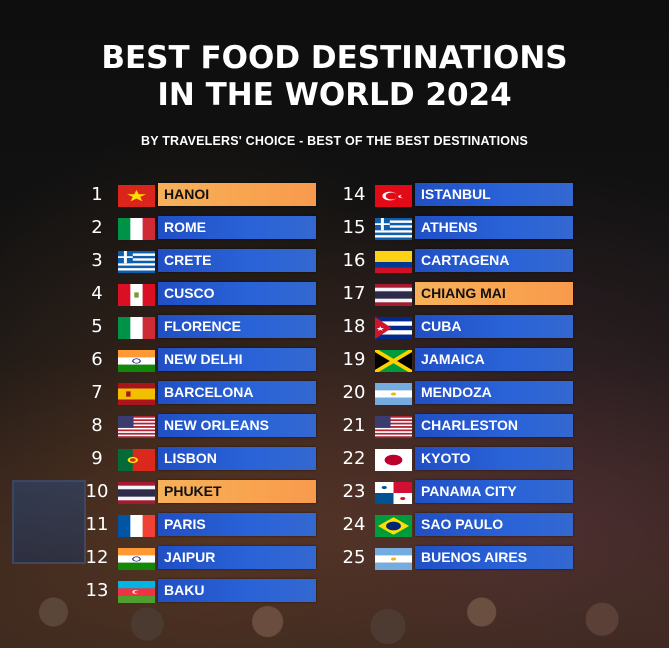 This screenshot has width=669, height=648. I want to click on peru-flag-icon, so click(136, 295).